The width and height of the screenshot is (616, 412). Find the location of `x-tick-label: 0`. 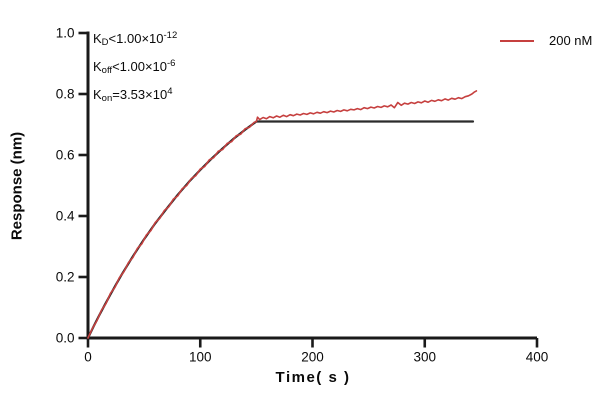

x-tick-label: 0 is located at coordinates (88, 357).